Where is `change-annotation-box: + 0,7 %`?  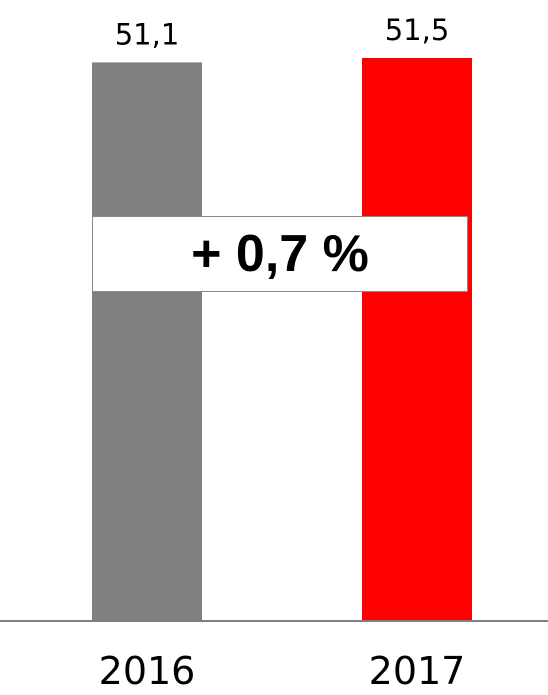
change-annotation-box: + 0,7 % is located at coordinates (280, 254).